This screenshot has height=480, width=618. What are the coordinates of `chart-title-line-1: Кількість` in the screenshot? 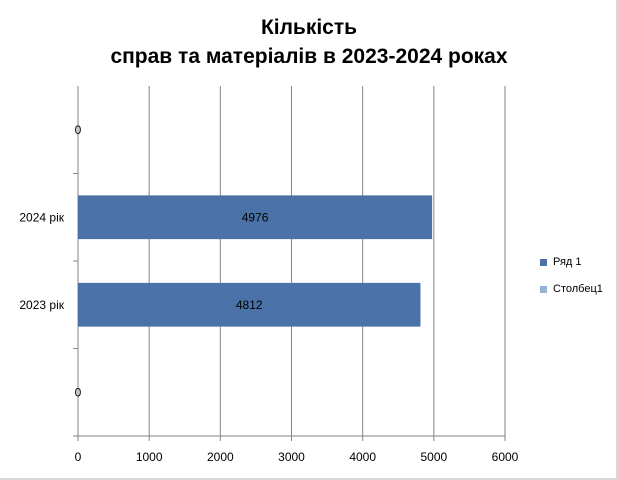 It's located at (309, 27).